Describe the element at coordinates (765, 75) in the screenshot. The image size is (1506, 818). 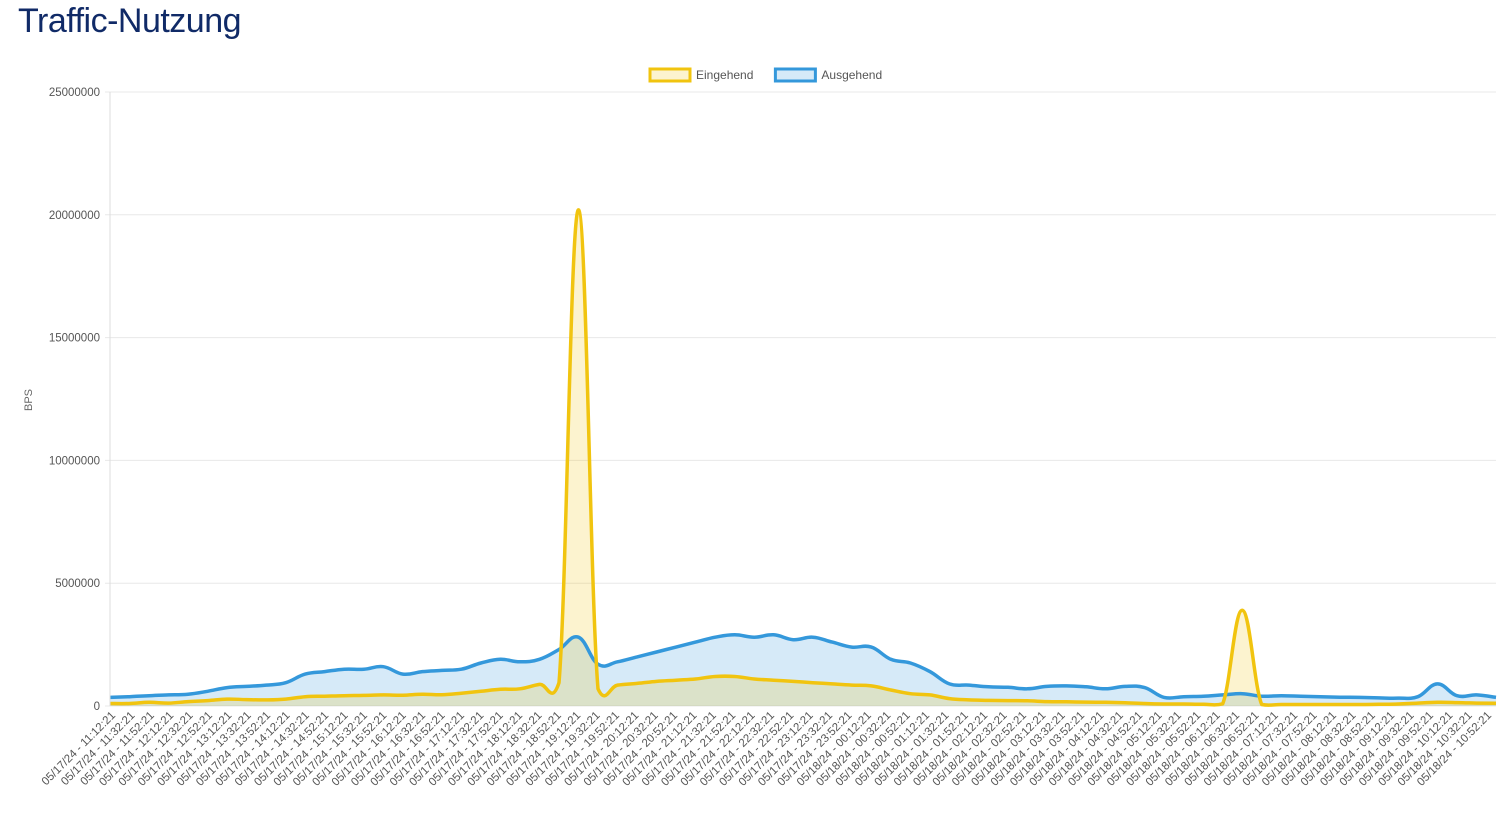
I see `chart-legend: Eingehend Ausgehend` at that location.